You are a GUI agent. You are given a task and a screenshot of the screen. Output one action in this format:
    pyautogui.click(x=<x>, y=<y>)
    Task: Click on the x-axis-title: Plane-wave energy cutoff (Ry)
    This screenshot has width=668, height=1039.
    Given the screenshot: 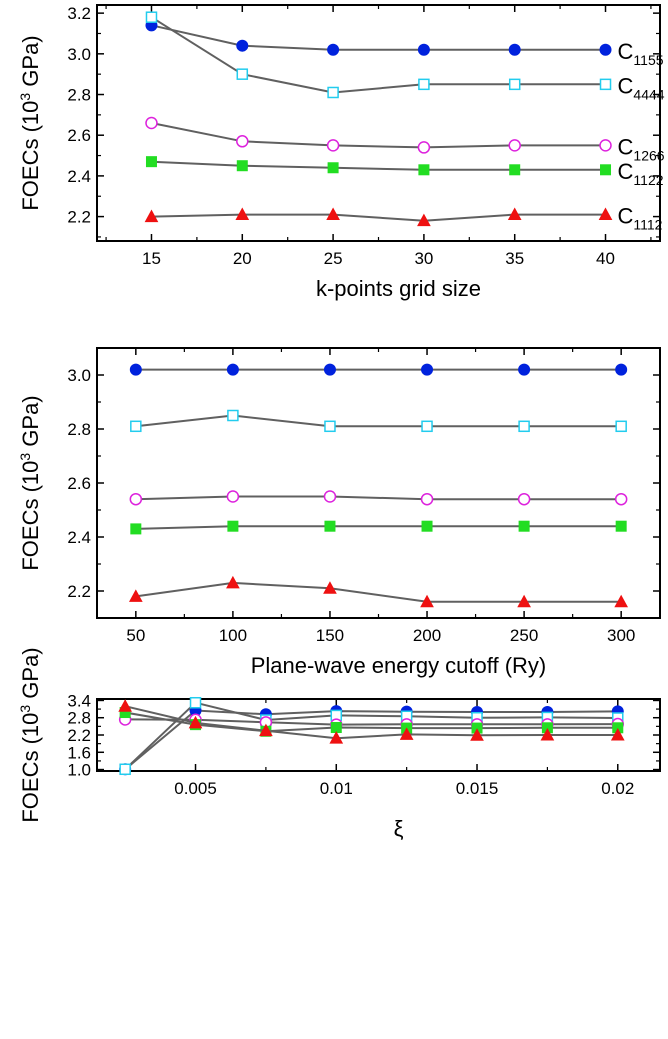 What is the action you would take?
    pyautogui.click(x=399, y=665)
    